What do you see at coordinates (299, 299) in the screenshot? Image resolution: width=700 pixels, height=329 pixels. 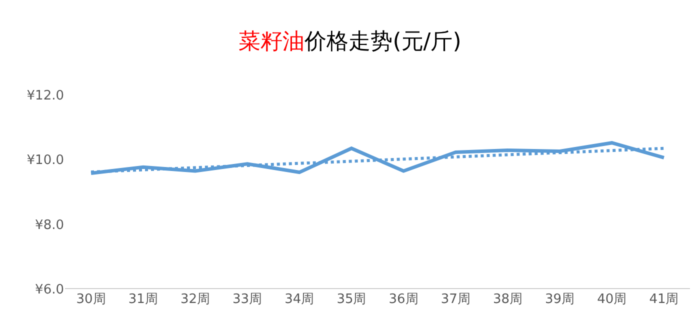 I see `x-tick-label: 34周` at bounding box center [299, 299].